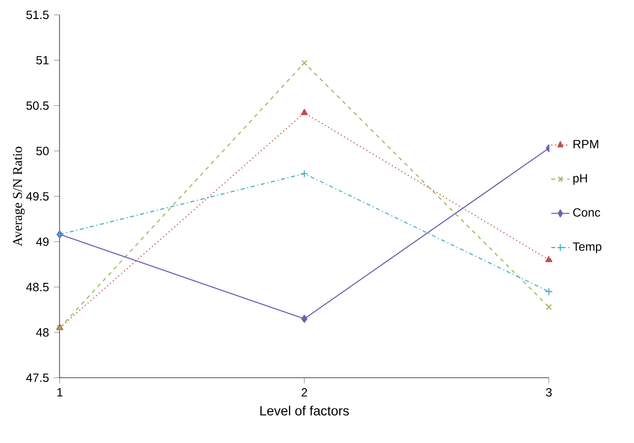 This screenshot has width=634, height=443. Describe the element at coordinates (580, 179) in the screenshot. I see `legend-label: pH` at that location.